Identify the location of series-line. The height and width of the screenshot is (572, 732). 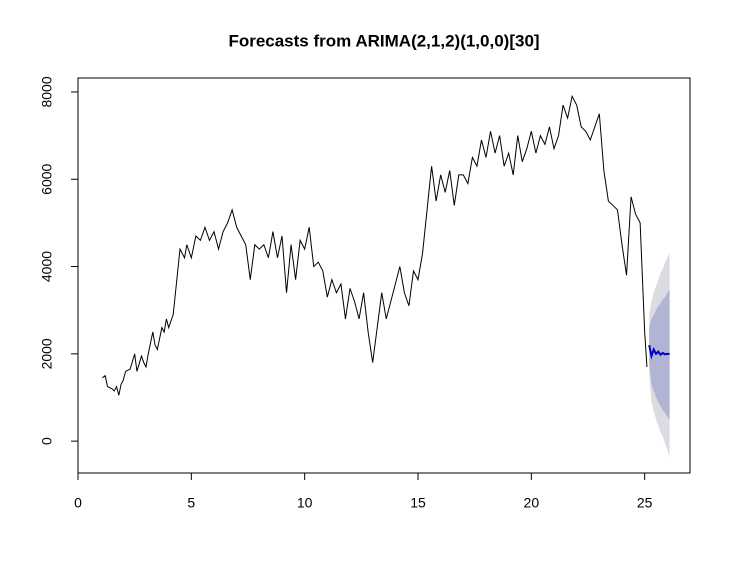
(659, 352).